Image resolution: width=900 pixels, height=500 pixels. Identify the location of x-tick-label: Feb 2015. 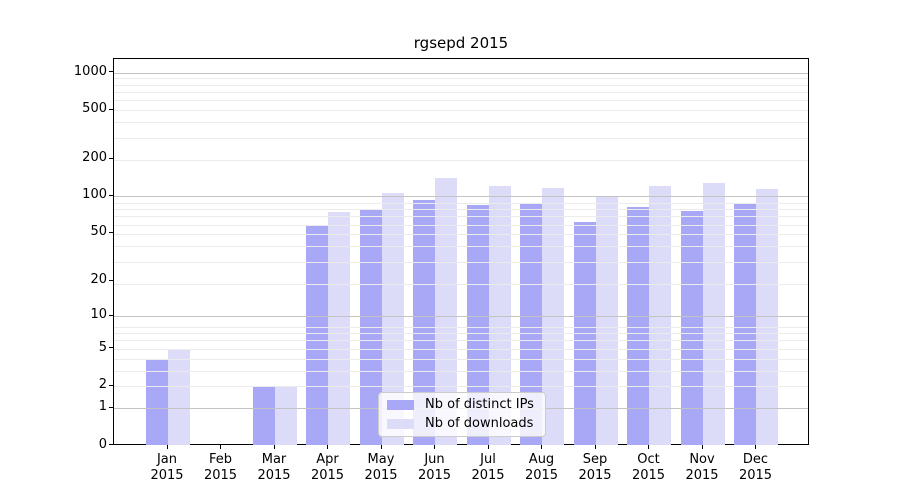
(221, 468).